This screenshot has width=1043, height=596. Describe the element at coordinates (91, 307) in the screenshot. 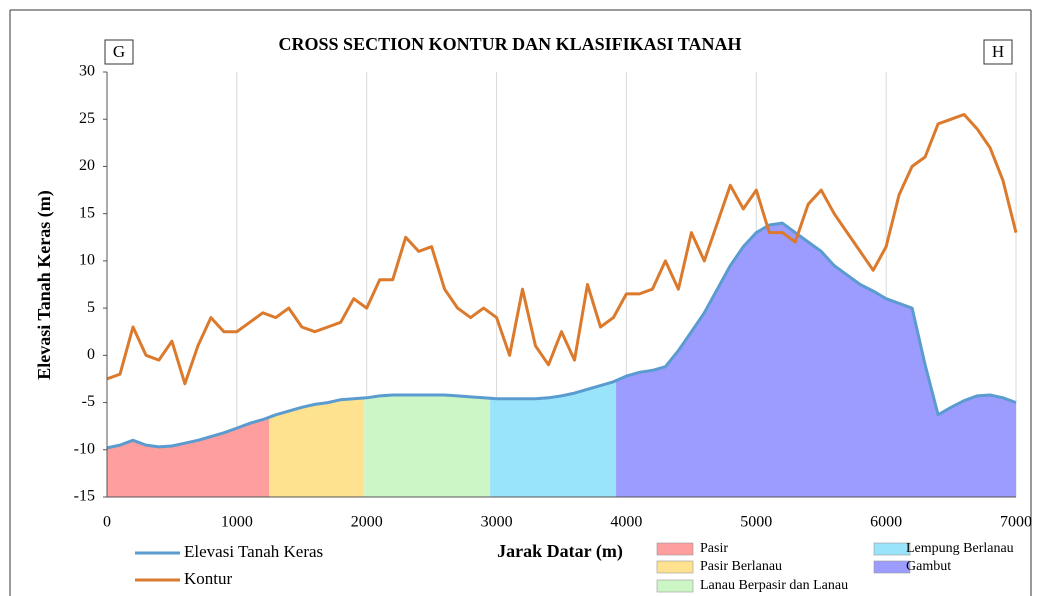

I see `y-tick-label: 5` at that location.